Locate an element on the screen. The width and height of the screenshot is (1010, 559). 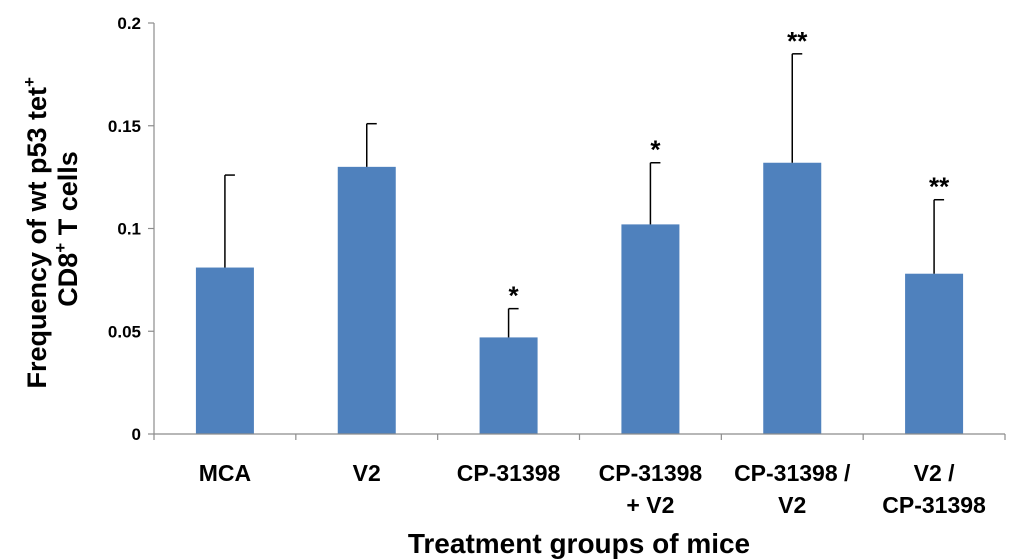
x-axis-title: Treatment groups of mice is located at coordinates (579, 543).